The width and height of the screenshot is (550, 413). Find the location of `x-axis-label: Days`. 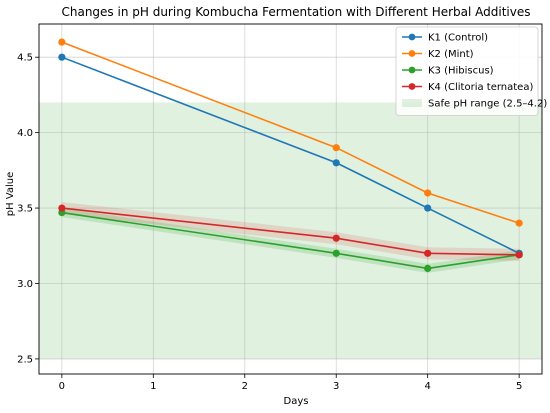

x-axis-label: Days is located at coordinates (296, 401).